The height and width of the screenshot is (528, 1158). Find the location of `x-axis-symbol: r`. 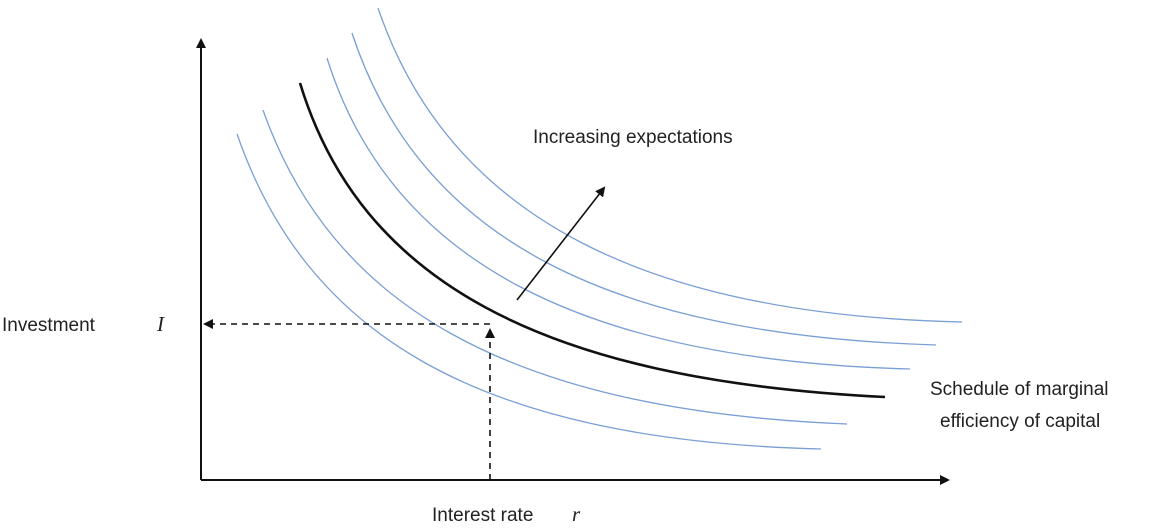

x-axis-symbol: r is located at coordinates (576, 514).